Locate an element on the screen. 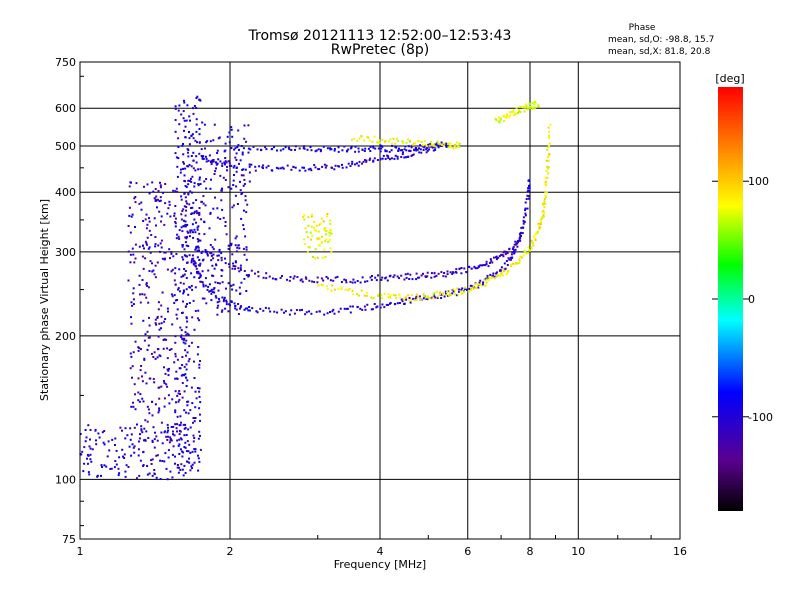  x-tick-label: 2 is located at coordinates (230, 551).